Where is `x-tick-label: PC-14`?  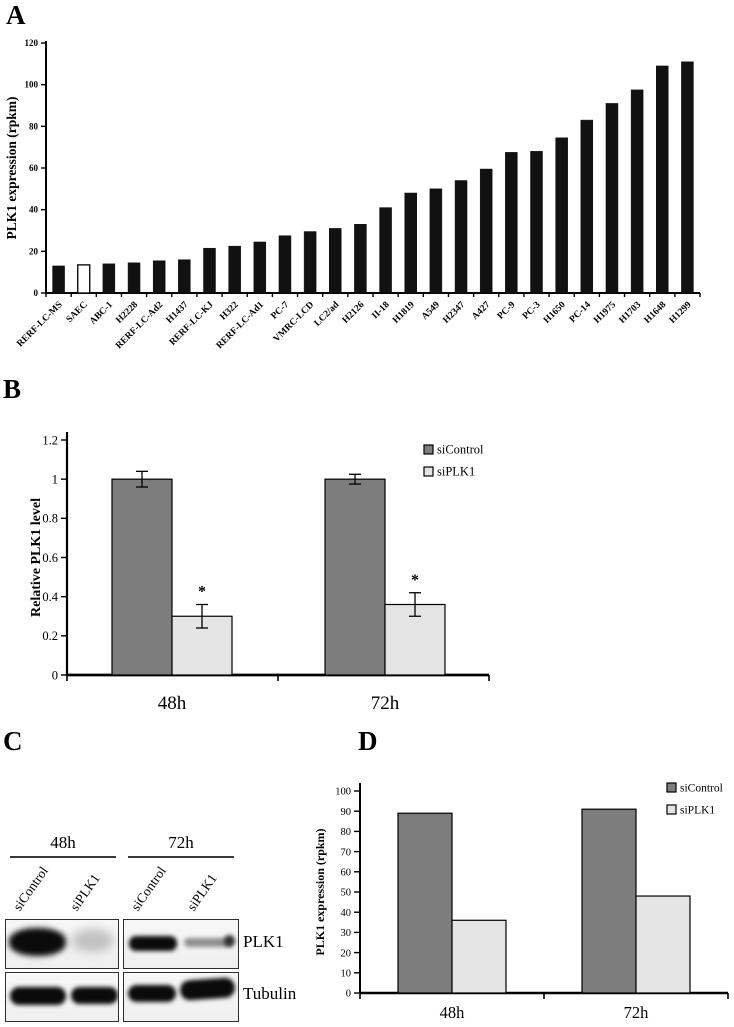 x-tick-label: PC-14 is located at coordinates (580, 312).